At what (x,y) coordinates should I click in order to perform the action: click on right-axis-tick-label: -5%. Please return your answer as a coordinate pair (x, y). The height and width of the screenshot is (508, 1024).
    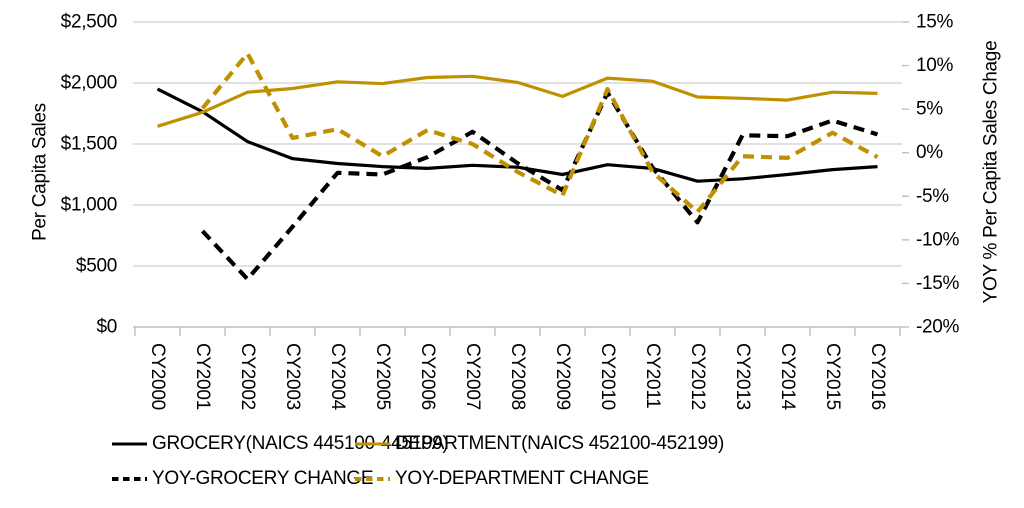
    Looking at the image, I should click on (932, 196).